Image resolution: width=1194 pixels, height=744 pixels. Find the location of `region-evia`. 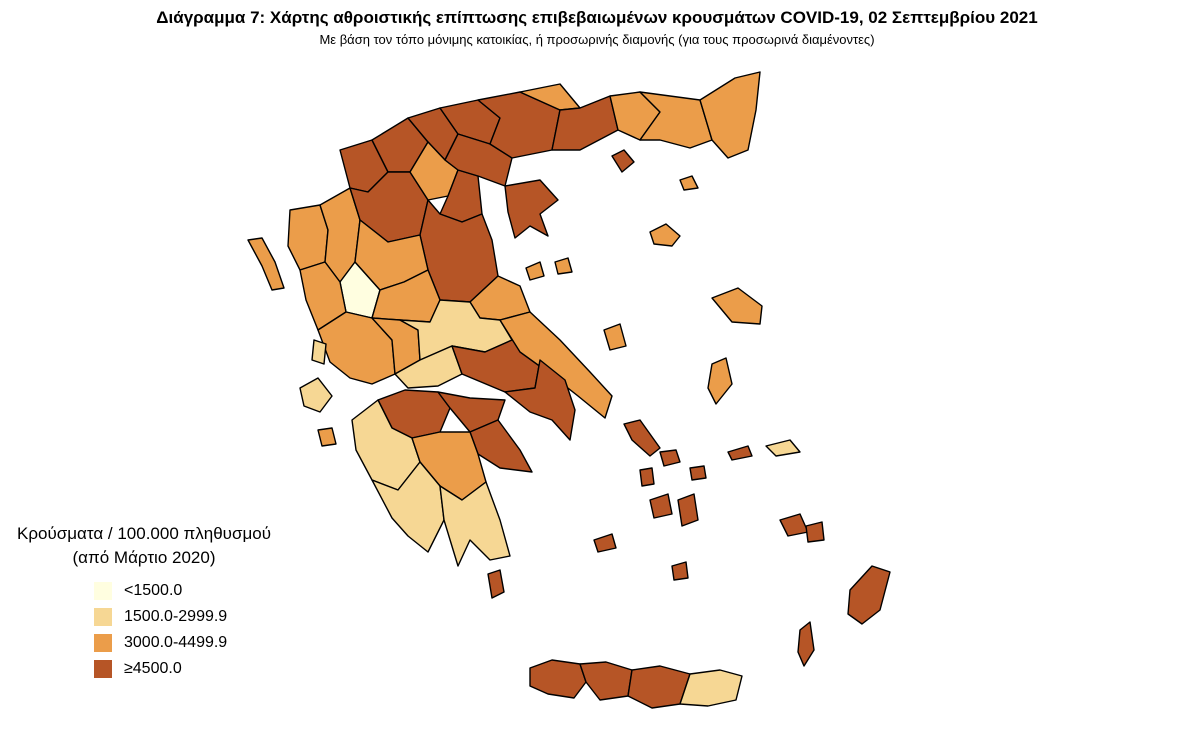

region-evia is located at coordinates (556, 365).